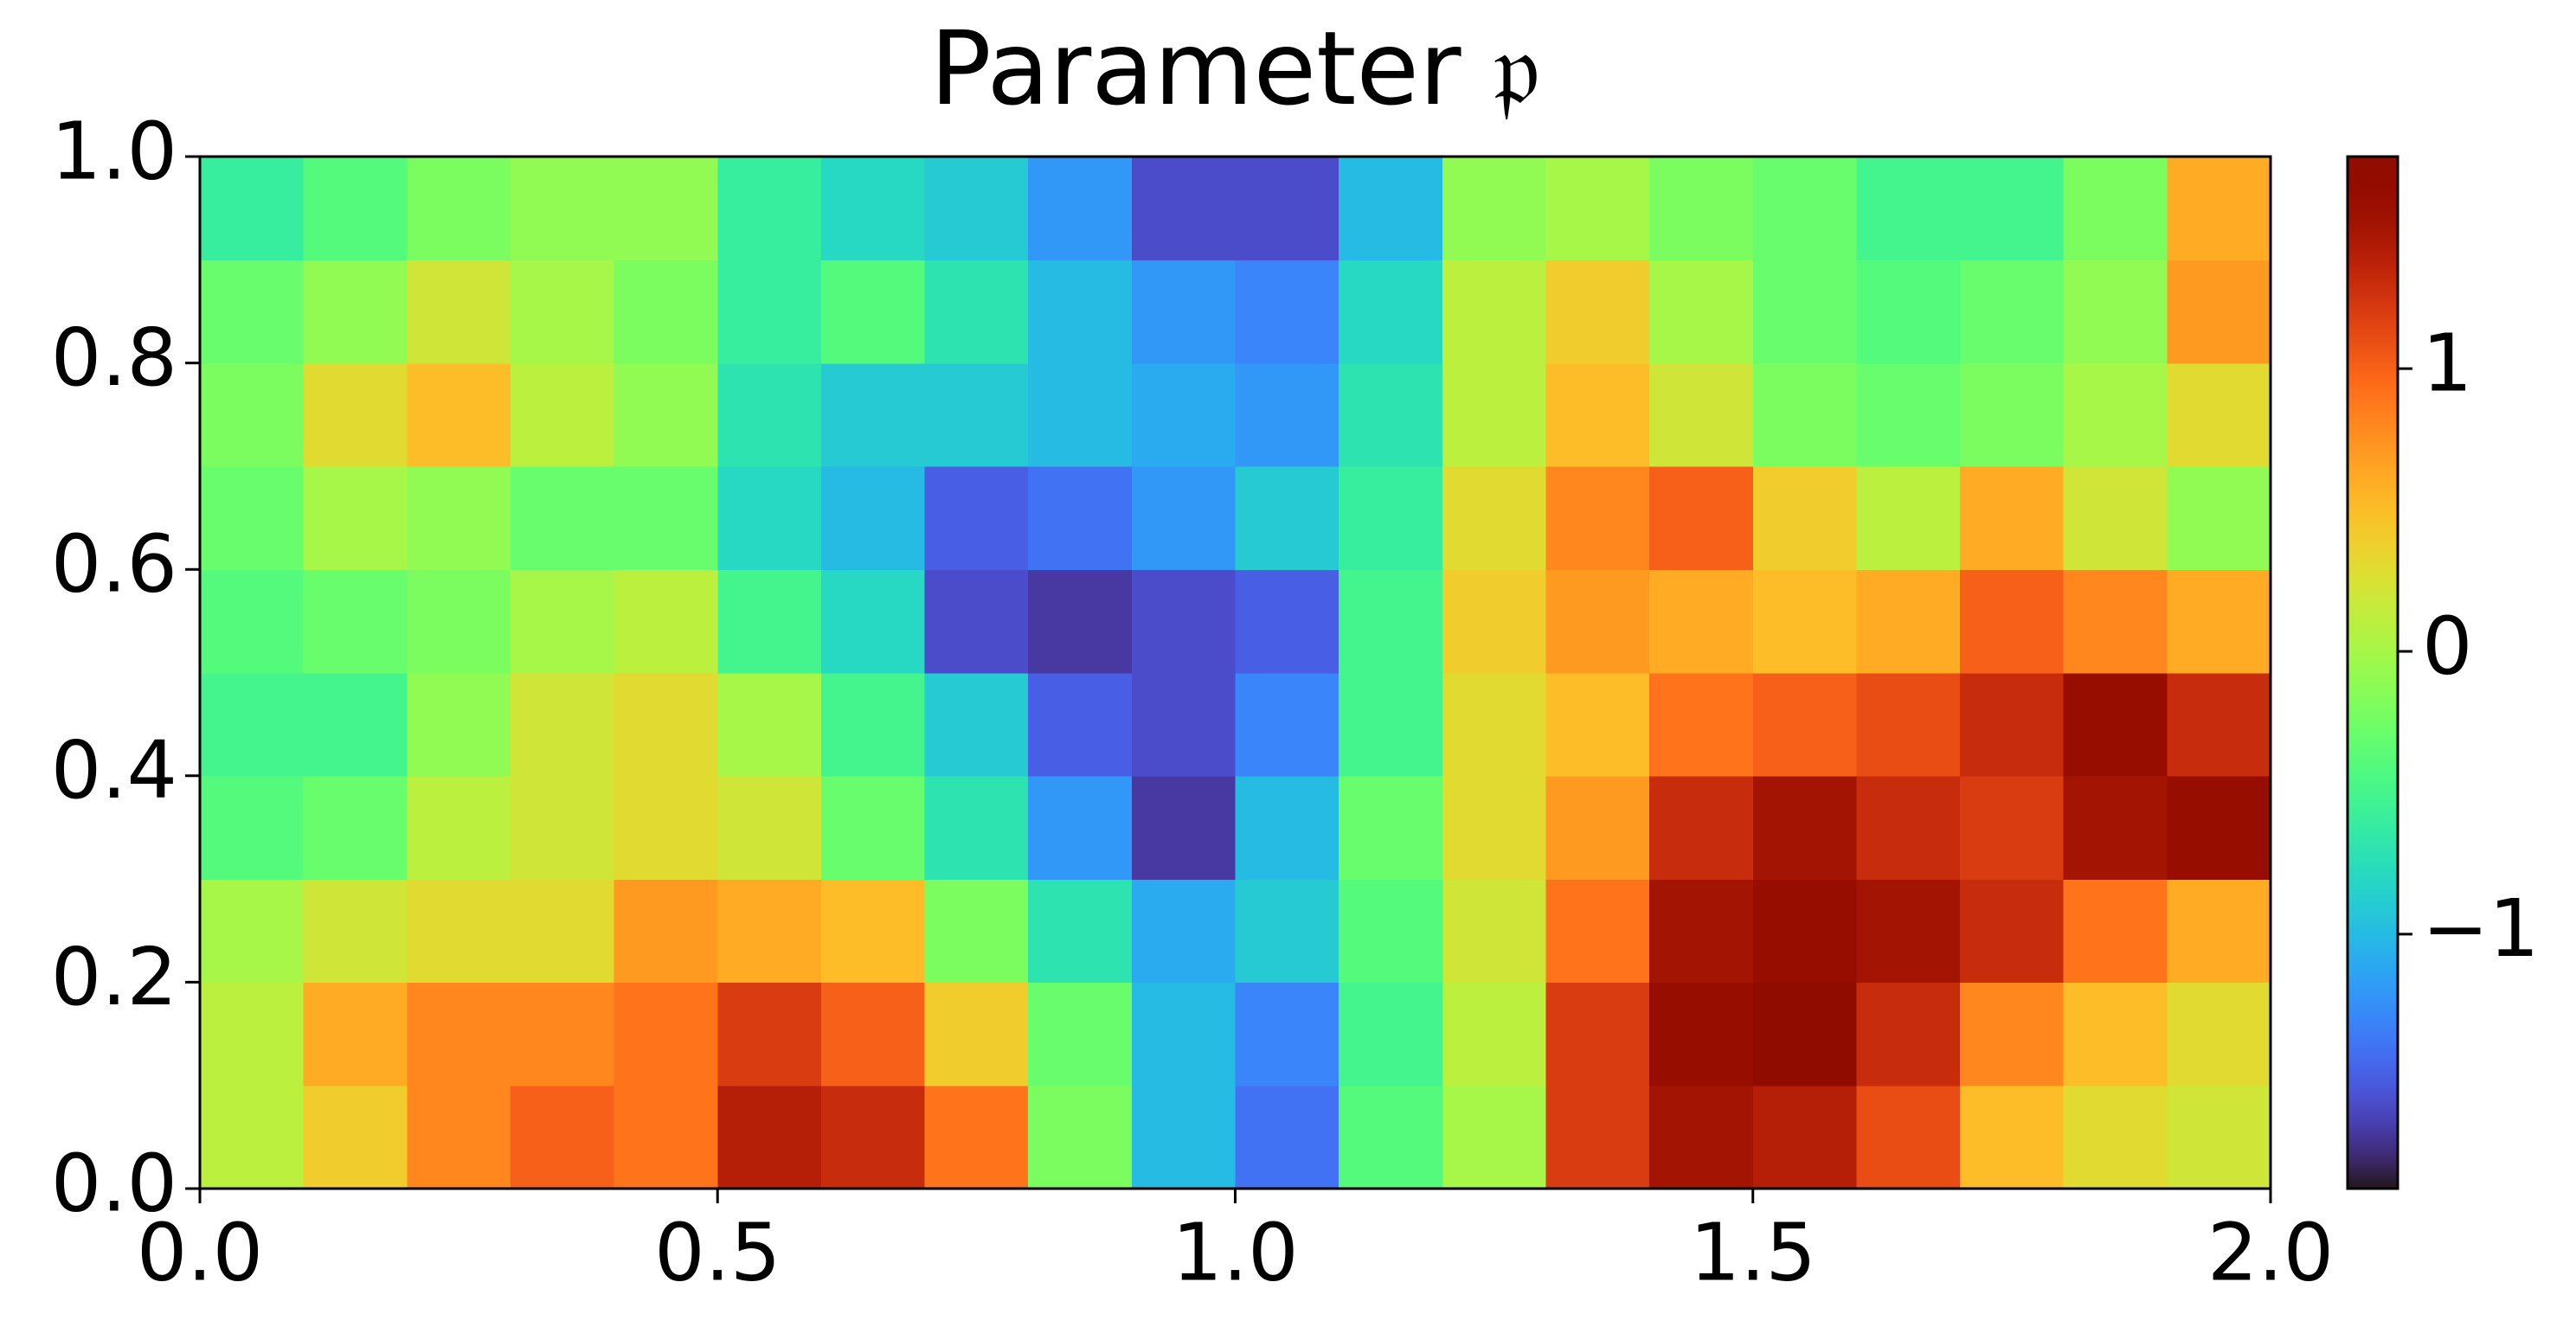 This screenshot has height=1327, width=2576. What do you see at coordinates (114, 357) in the screenshot?
I see `y-tick-label: 0.8` at bounding box center [114, 357].